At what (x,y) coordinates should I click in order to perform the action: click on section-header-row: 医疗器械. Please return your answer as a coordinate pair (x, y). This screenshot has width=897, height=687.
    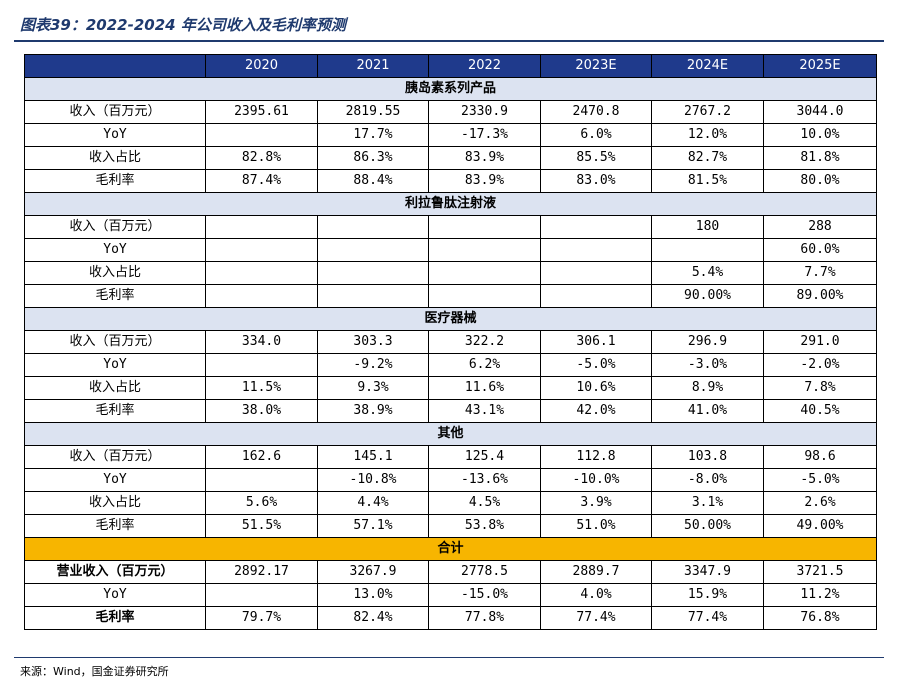
    Looking at the image, I should click on (450, 319).